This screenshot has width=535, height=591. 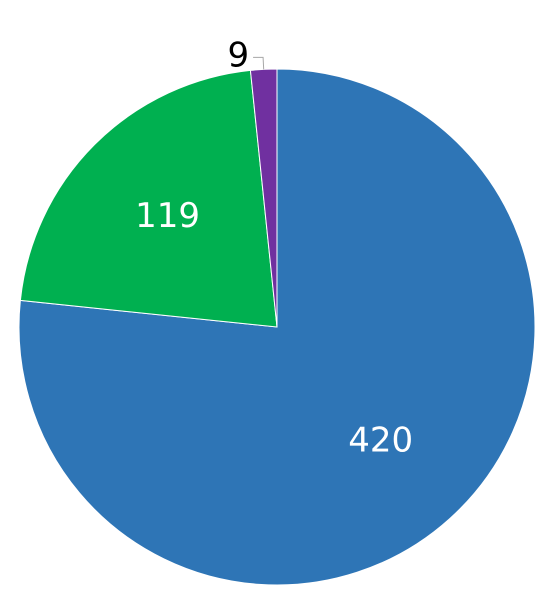 What do you see at coordinates (167, 216) in the screenshot?
I see `data-label: 119` at bounding box center [167, 216].